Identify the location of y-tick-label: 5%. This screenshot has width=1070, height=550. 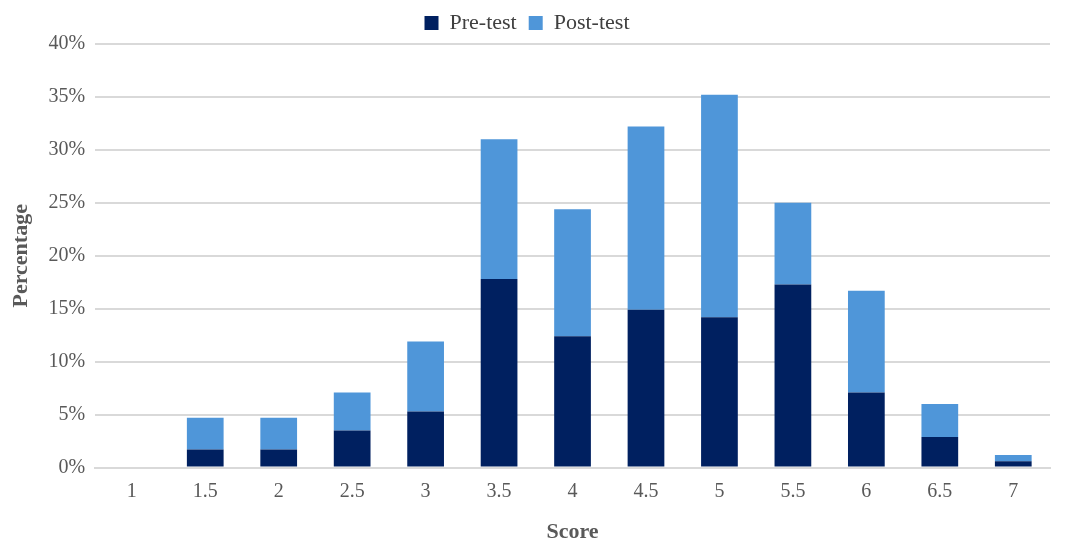
(72, 412).